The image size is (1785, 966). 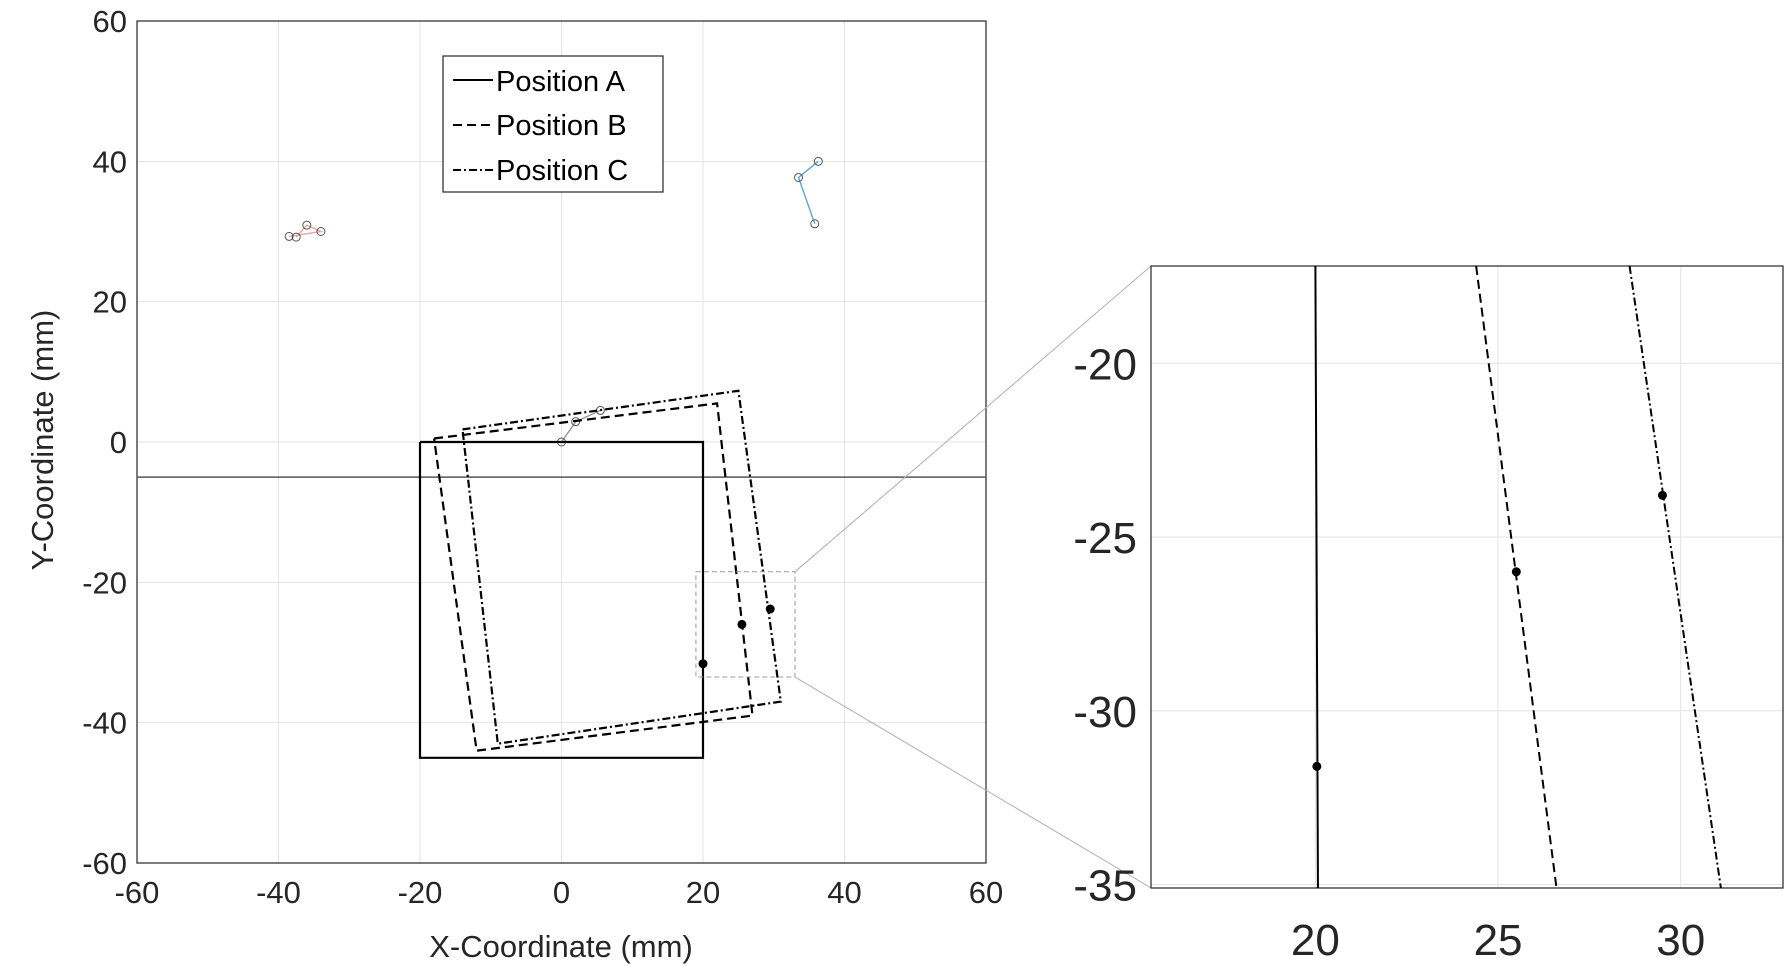 What do you see at coordinates (1105, 712) in the screenshot?
I see `zoom-y-tick-label: -30` at bounding box center [1105, 712].